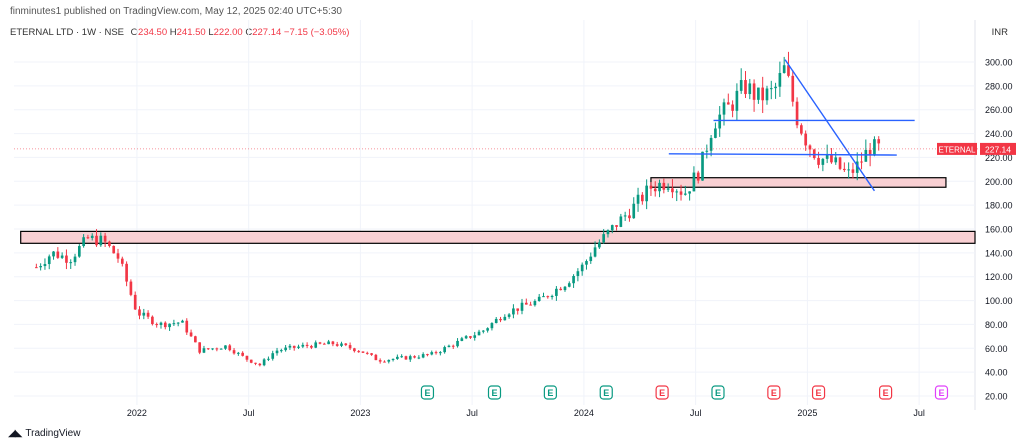  I want to click on trend-lines, so click(791, 125).